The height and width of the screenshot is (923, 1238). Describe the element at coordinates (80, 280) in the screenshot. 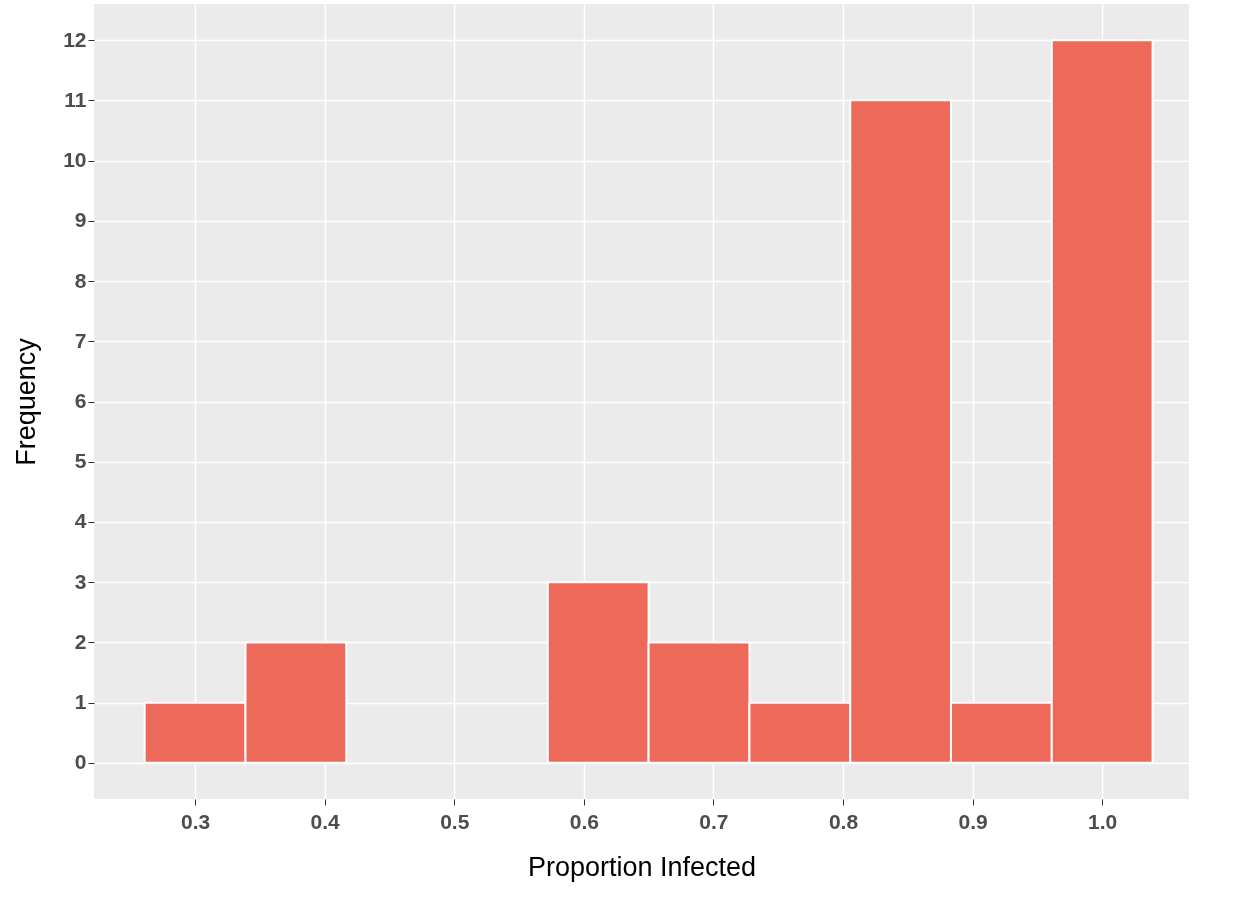

I see `y-tick-label: 8` at that location.